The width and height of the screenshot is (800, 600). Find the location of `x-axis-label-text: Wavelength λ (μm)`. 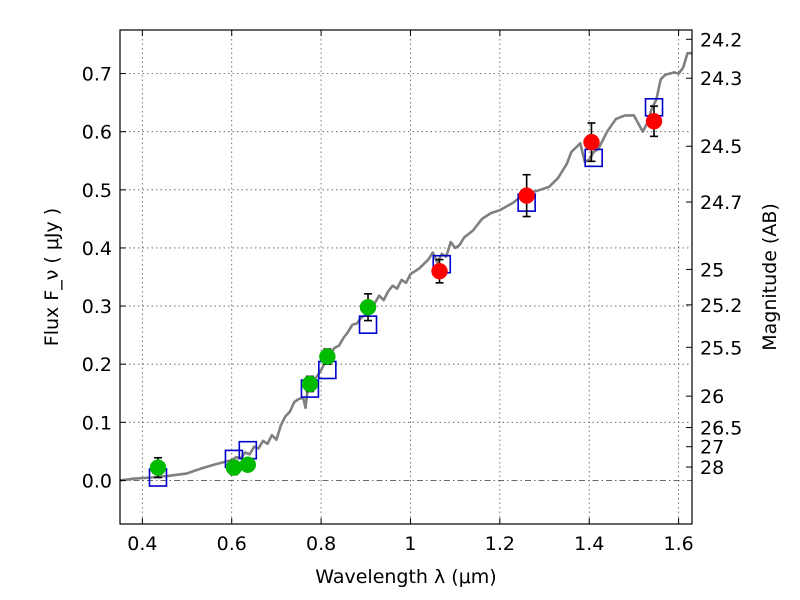

x-axis-label-text: Wavelength λ (μm) is located at coordinates (405, 577).